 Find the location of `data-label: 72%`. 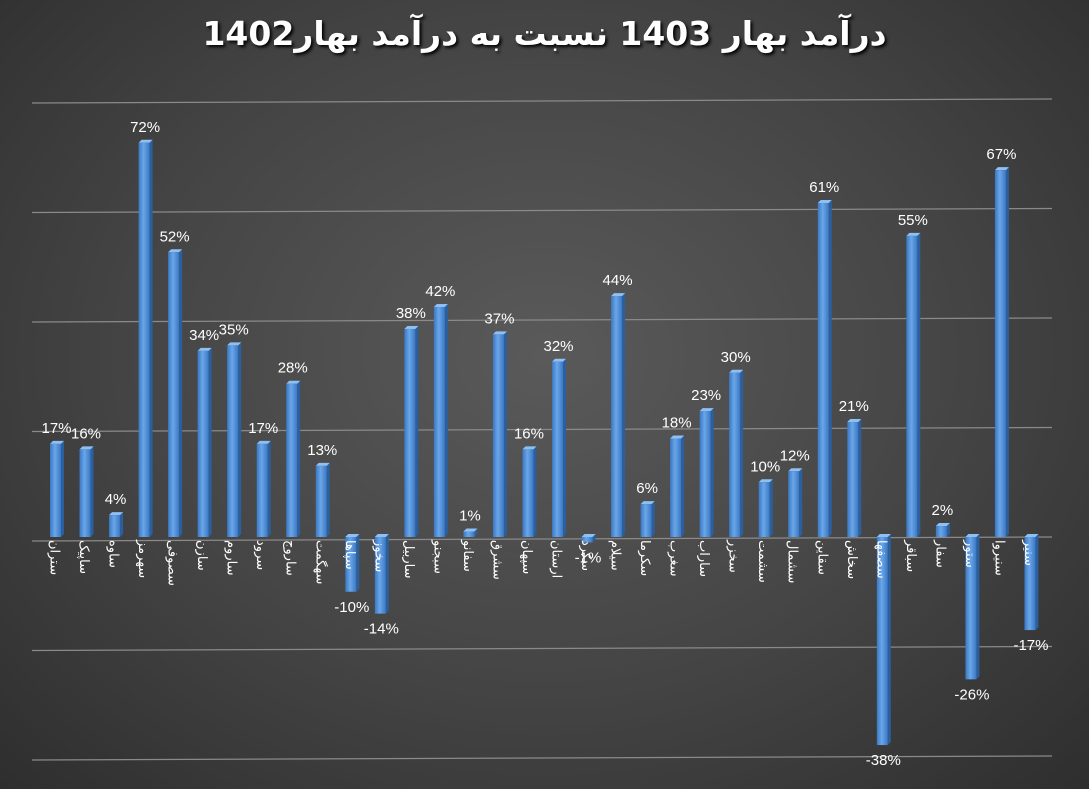

data-label: 72% is located at coordinates (145, 127).